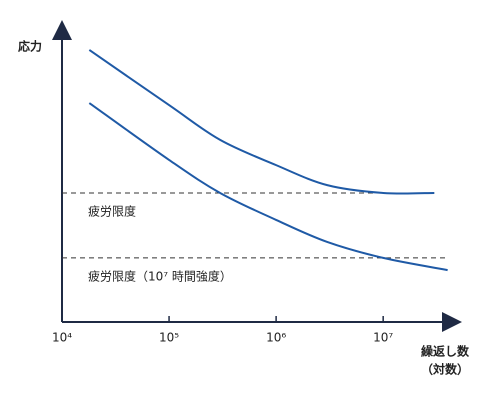 Image resolution: width=500 pixels, height=400 pixels. Describe the element at coordinates (169, 338) in the screenshot. I see `x-tick-label: 10⁵` at that location.